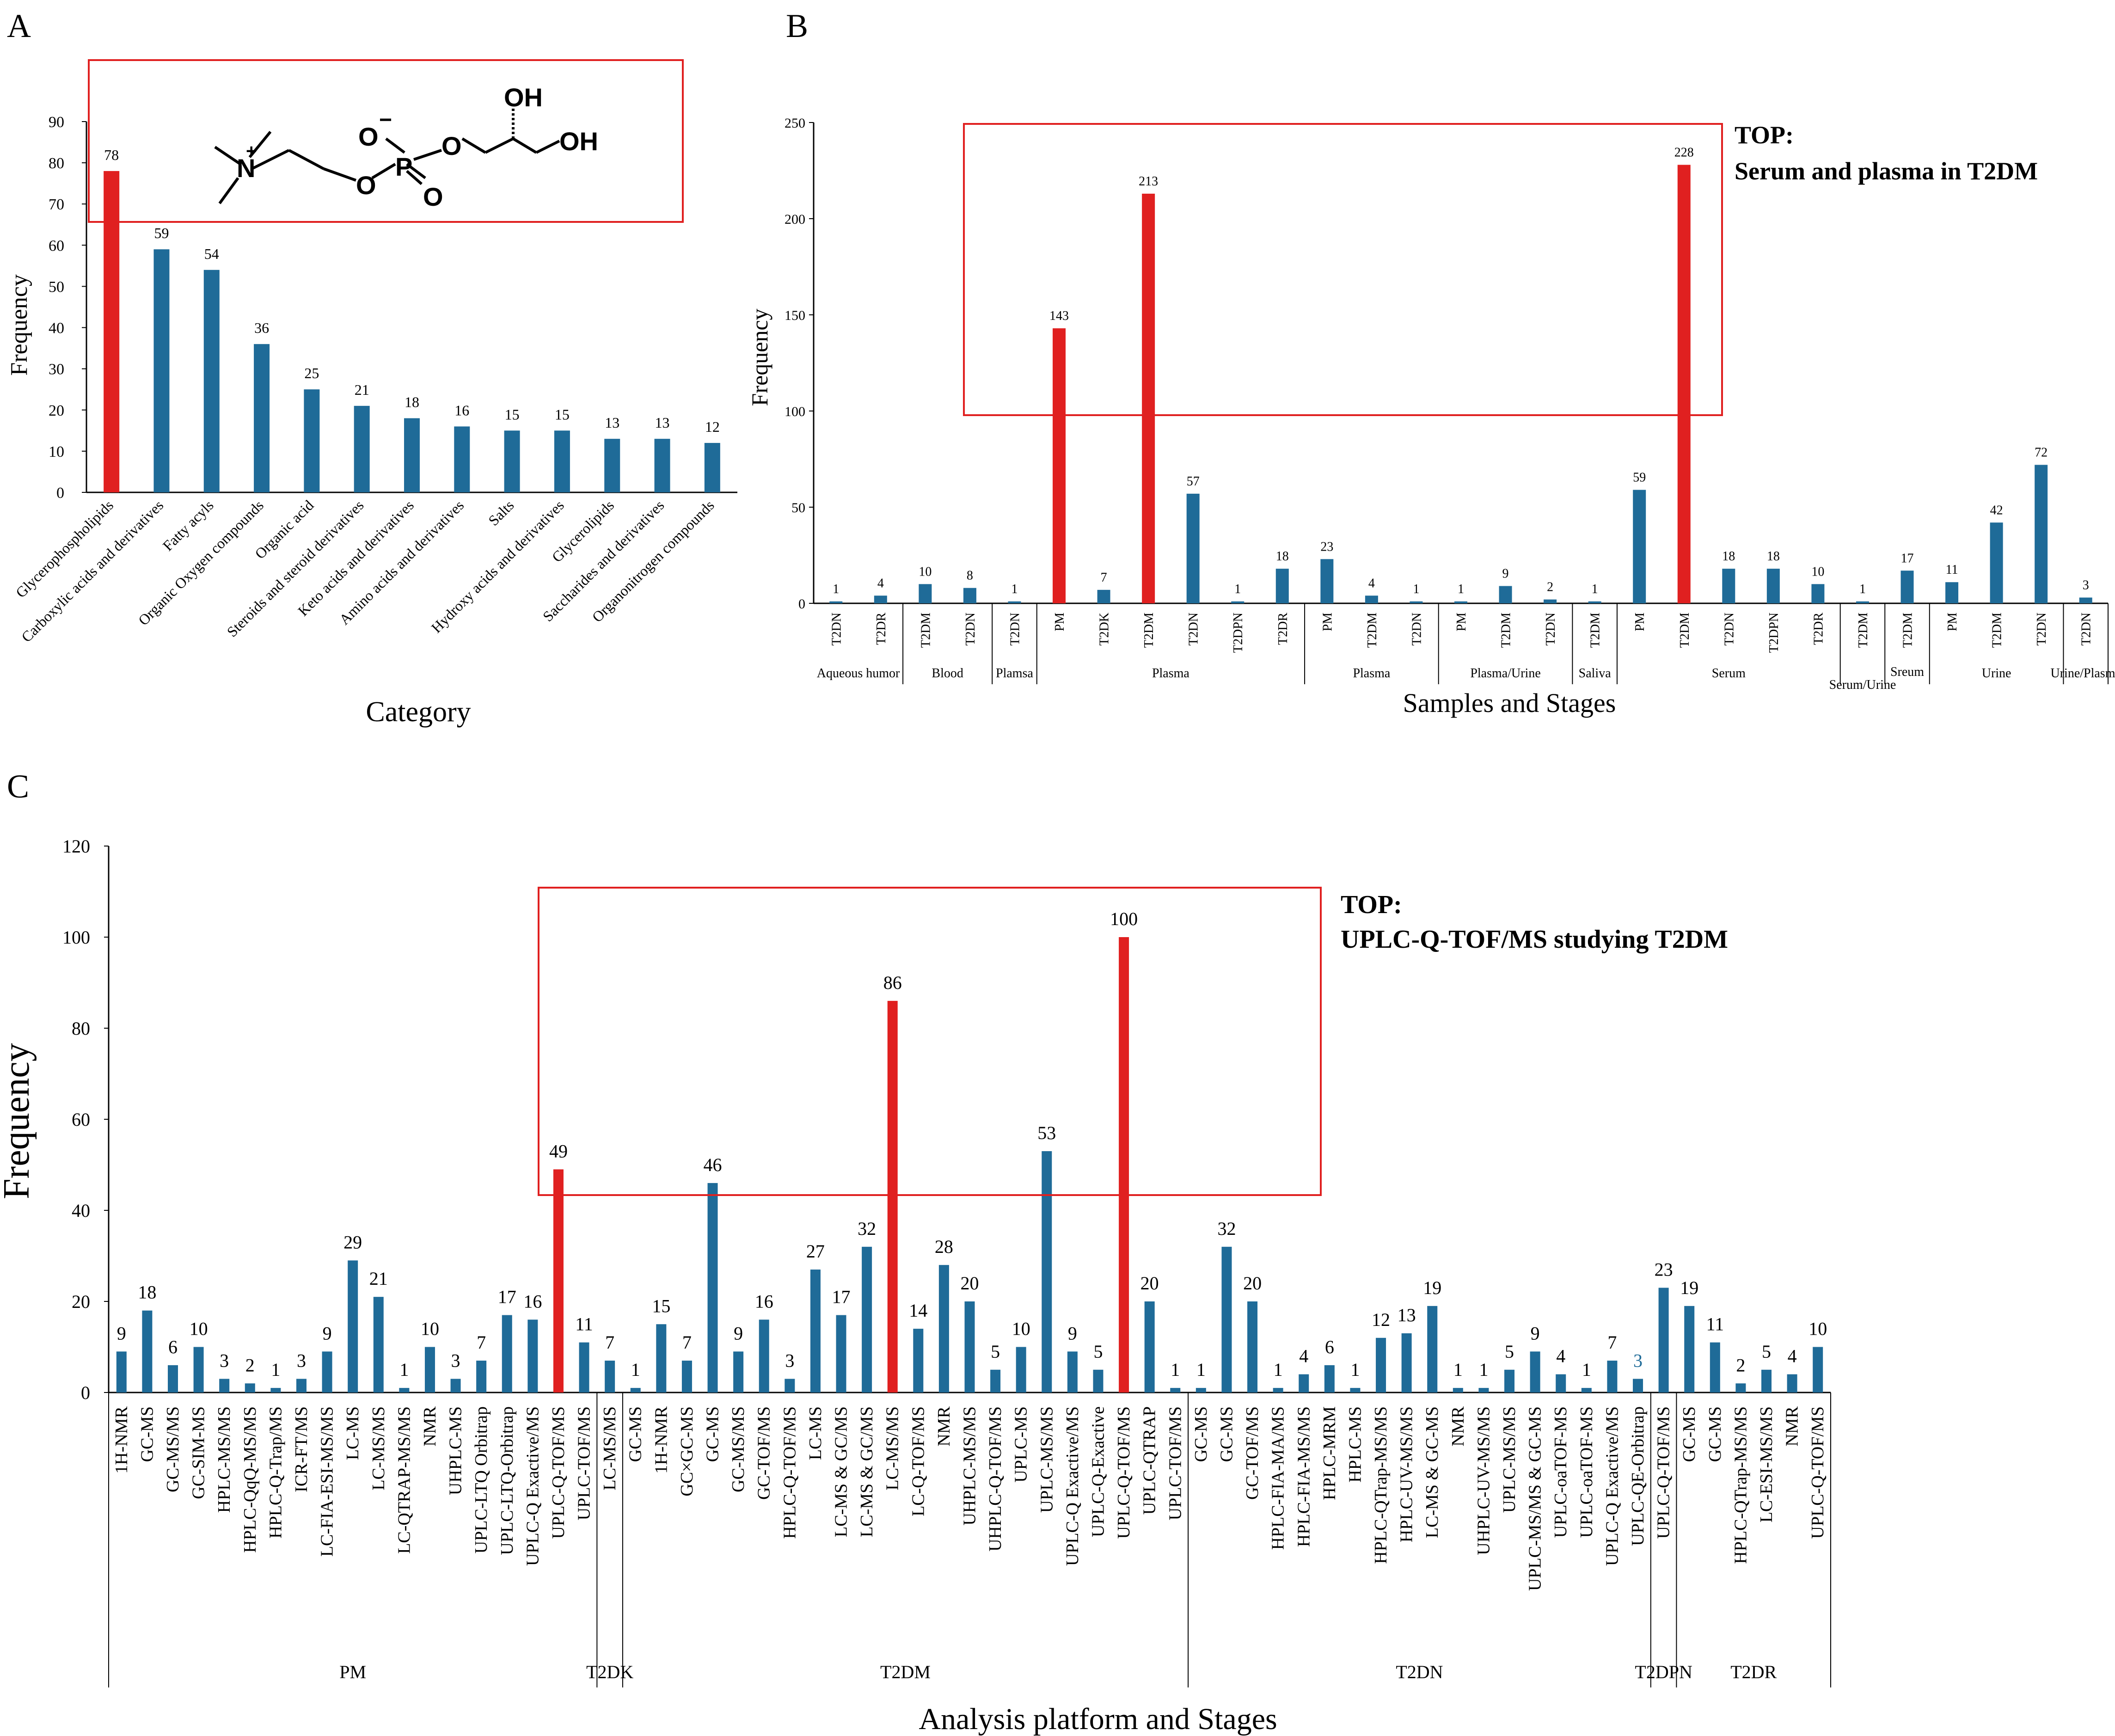 The image size is (2115, 1736). What do you see at coordinates (161, 233) in the screenshot?
I see `panel-a-data-label: 59` at bounding box center [161, 233].